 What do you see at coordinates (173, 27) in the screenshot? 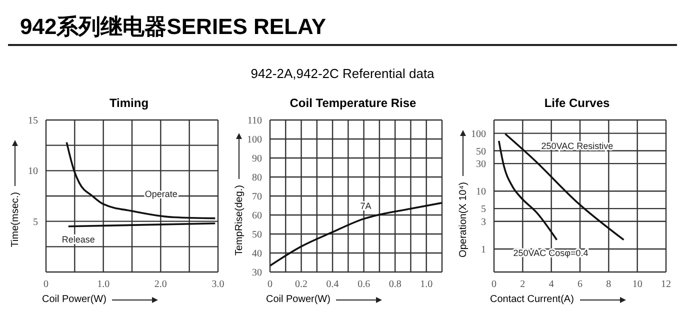
I see `text: 942系列继电器SERIES RELAY` at bounding box center [173, 27].